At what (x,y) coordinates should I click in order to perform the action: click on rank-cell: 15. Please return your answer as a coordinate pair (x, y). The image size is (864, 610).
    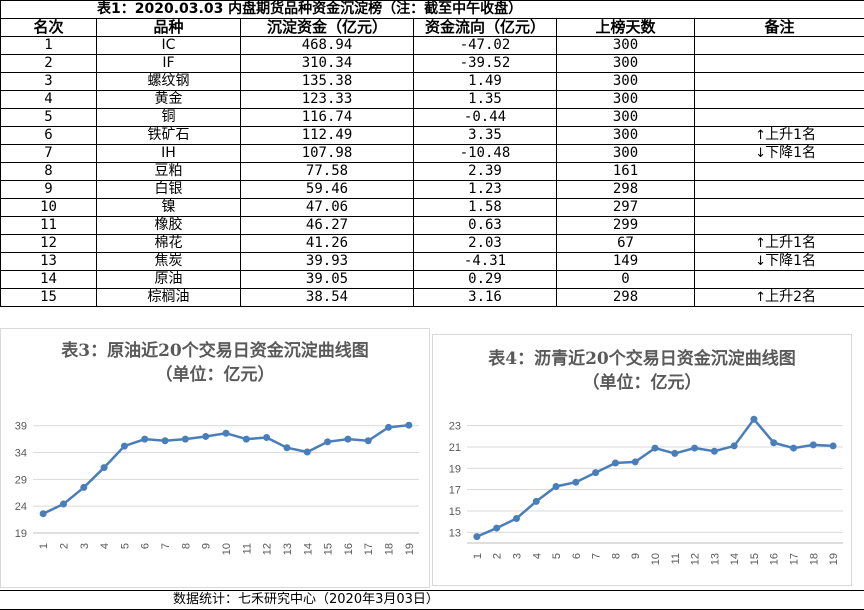
    Looking at the image, I should click on (49, 298).